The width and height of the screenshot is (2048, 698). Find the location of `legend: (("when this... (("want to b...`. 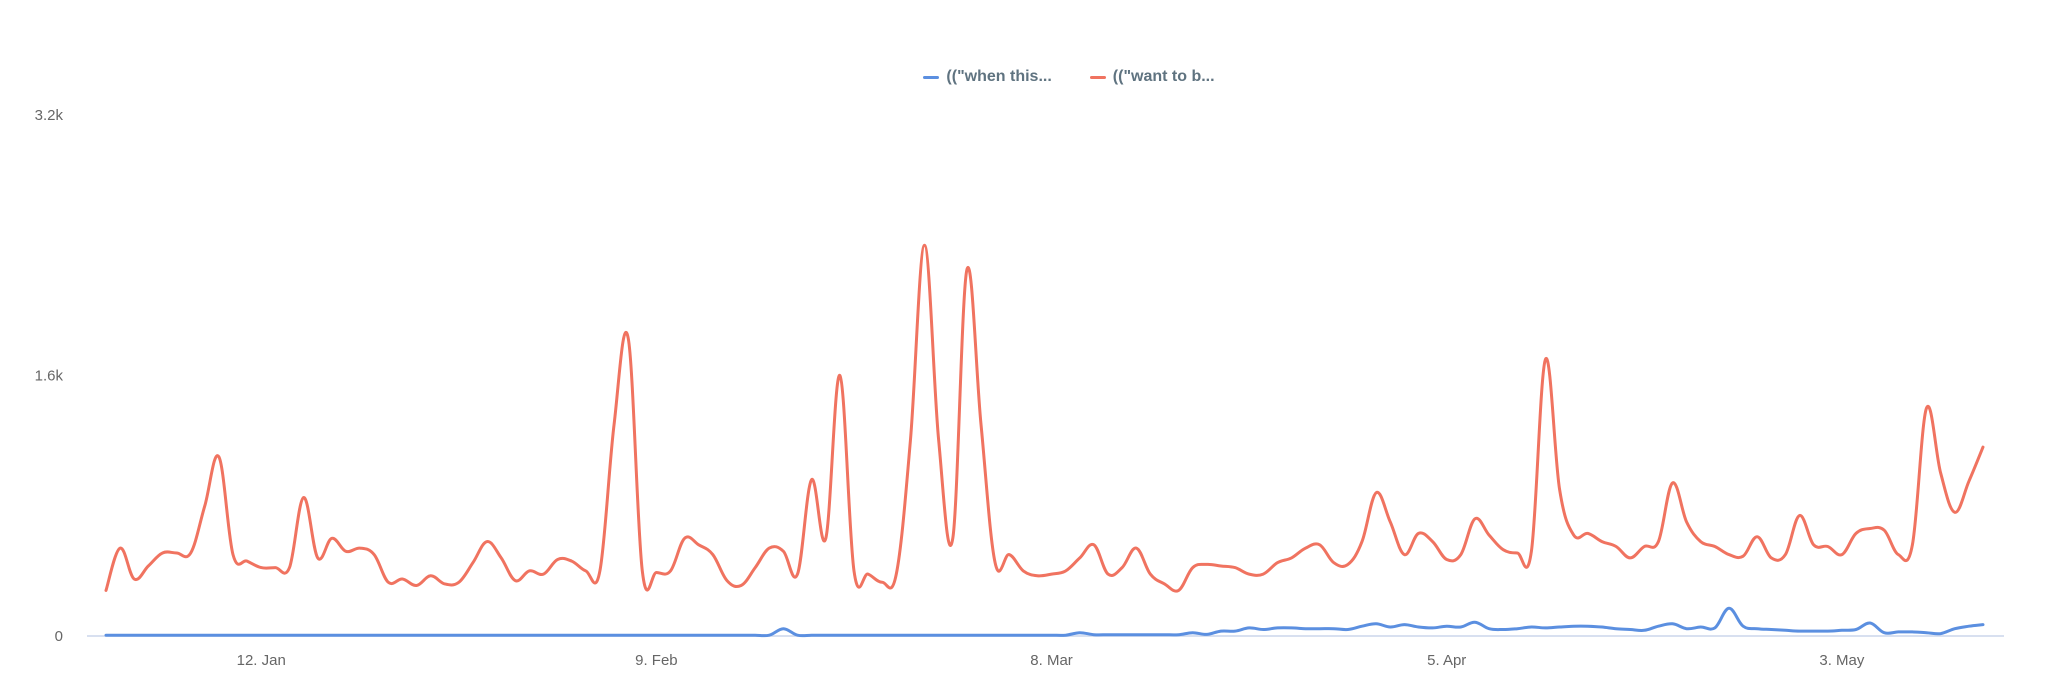

legend: (("when this... (("want to b... is located at coordinates (1024, 77).